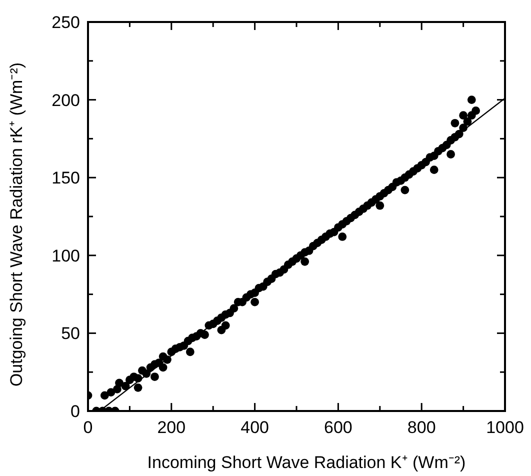 The image size is (531, 476). Describe the element at coordinates (66, 178) in the screenshot. I see `y-tick-label: 150` at that location.